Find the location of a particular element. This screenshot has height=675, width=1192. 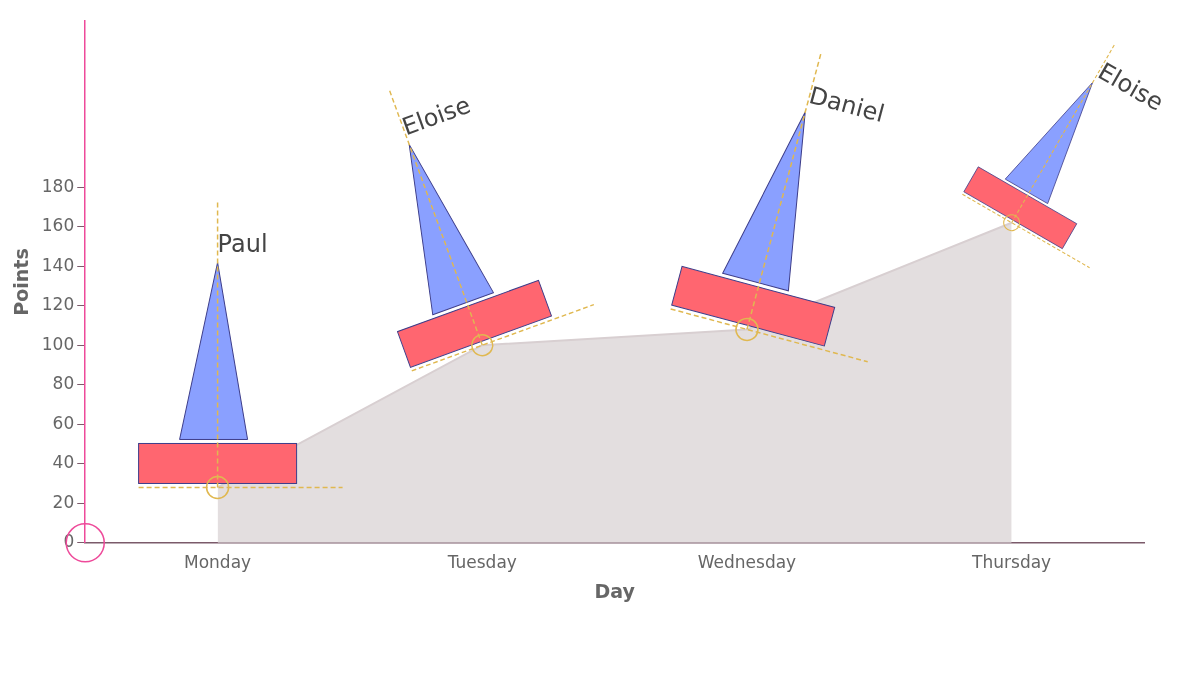

annotation: Eloise is located at coordinates (436, 116).